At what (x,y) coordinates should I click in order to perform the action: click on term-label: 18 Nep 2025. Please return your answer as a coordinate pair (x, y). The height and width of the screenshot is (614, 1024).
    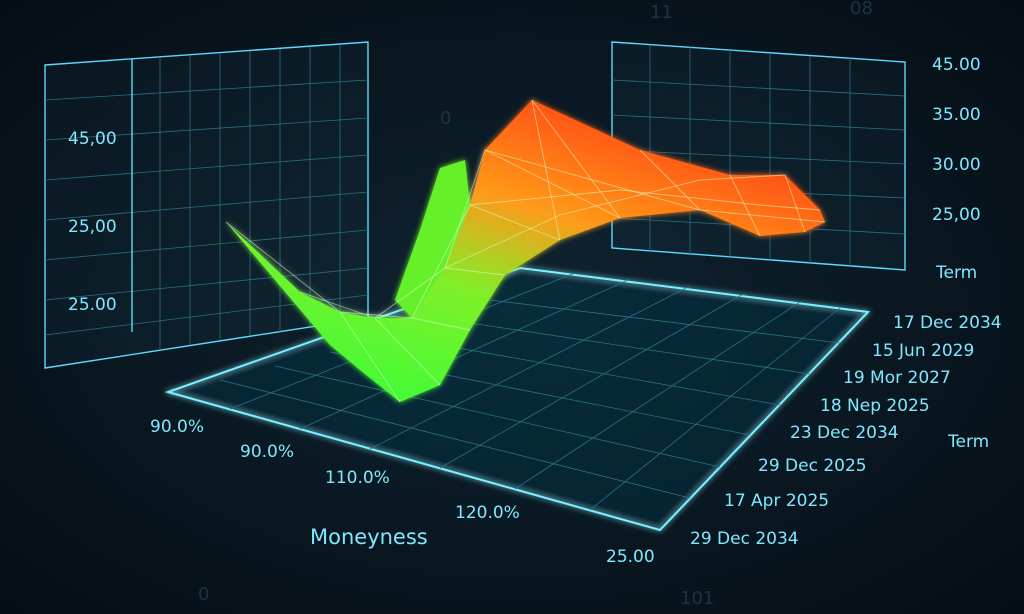
    Looking at the image, I should click on (875, 406).